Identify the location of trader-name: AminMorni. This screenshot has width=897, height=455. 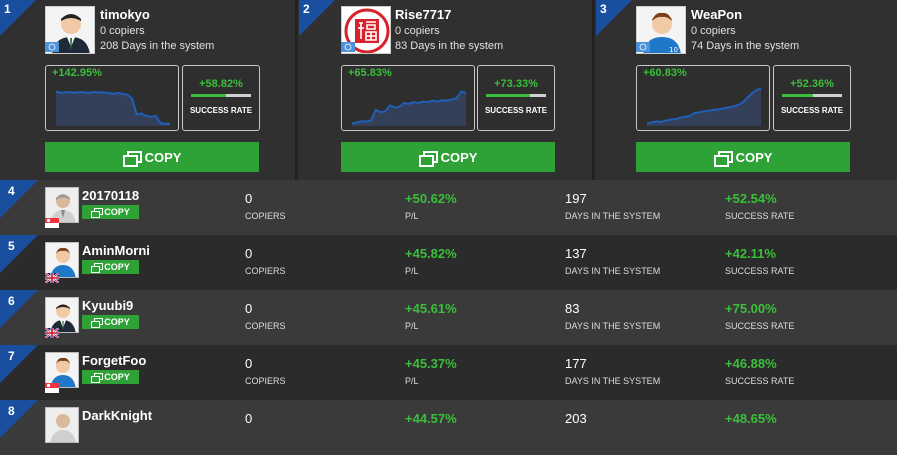
(116, 250).